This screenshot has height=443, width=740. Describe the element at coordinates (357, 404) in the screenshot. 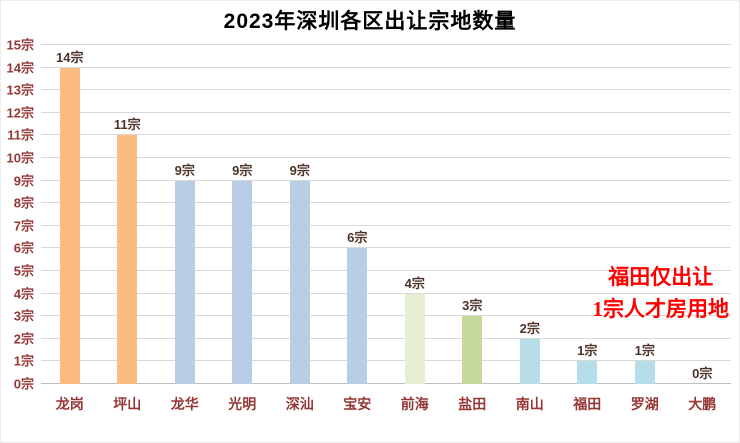

I see `x-tick-label: 宝安` at that location.